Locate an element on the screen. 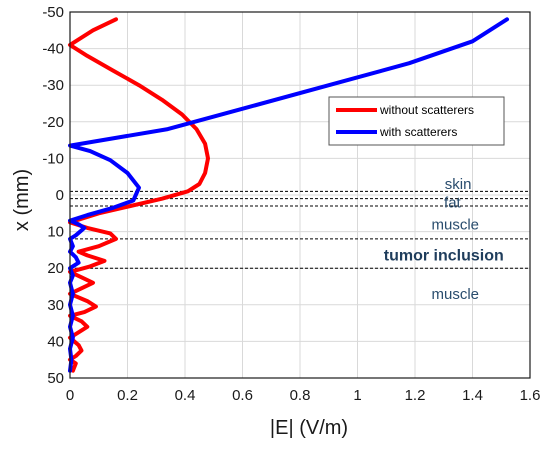 The height and width of the screenshot is (450, 550). region-label-0: skin is located at coordinates (458, 184).